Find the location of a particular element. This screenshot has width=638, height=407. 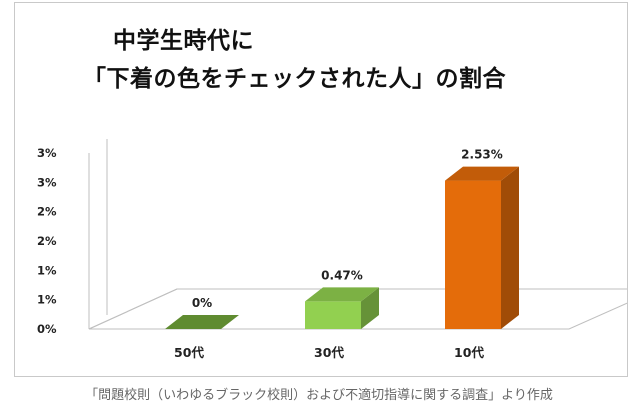

floor-left-edge is located at coordinates (133, 309).